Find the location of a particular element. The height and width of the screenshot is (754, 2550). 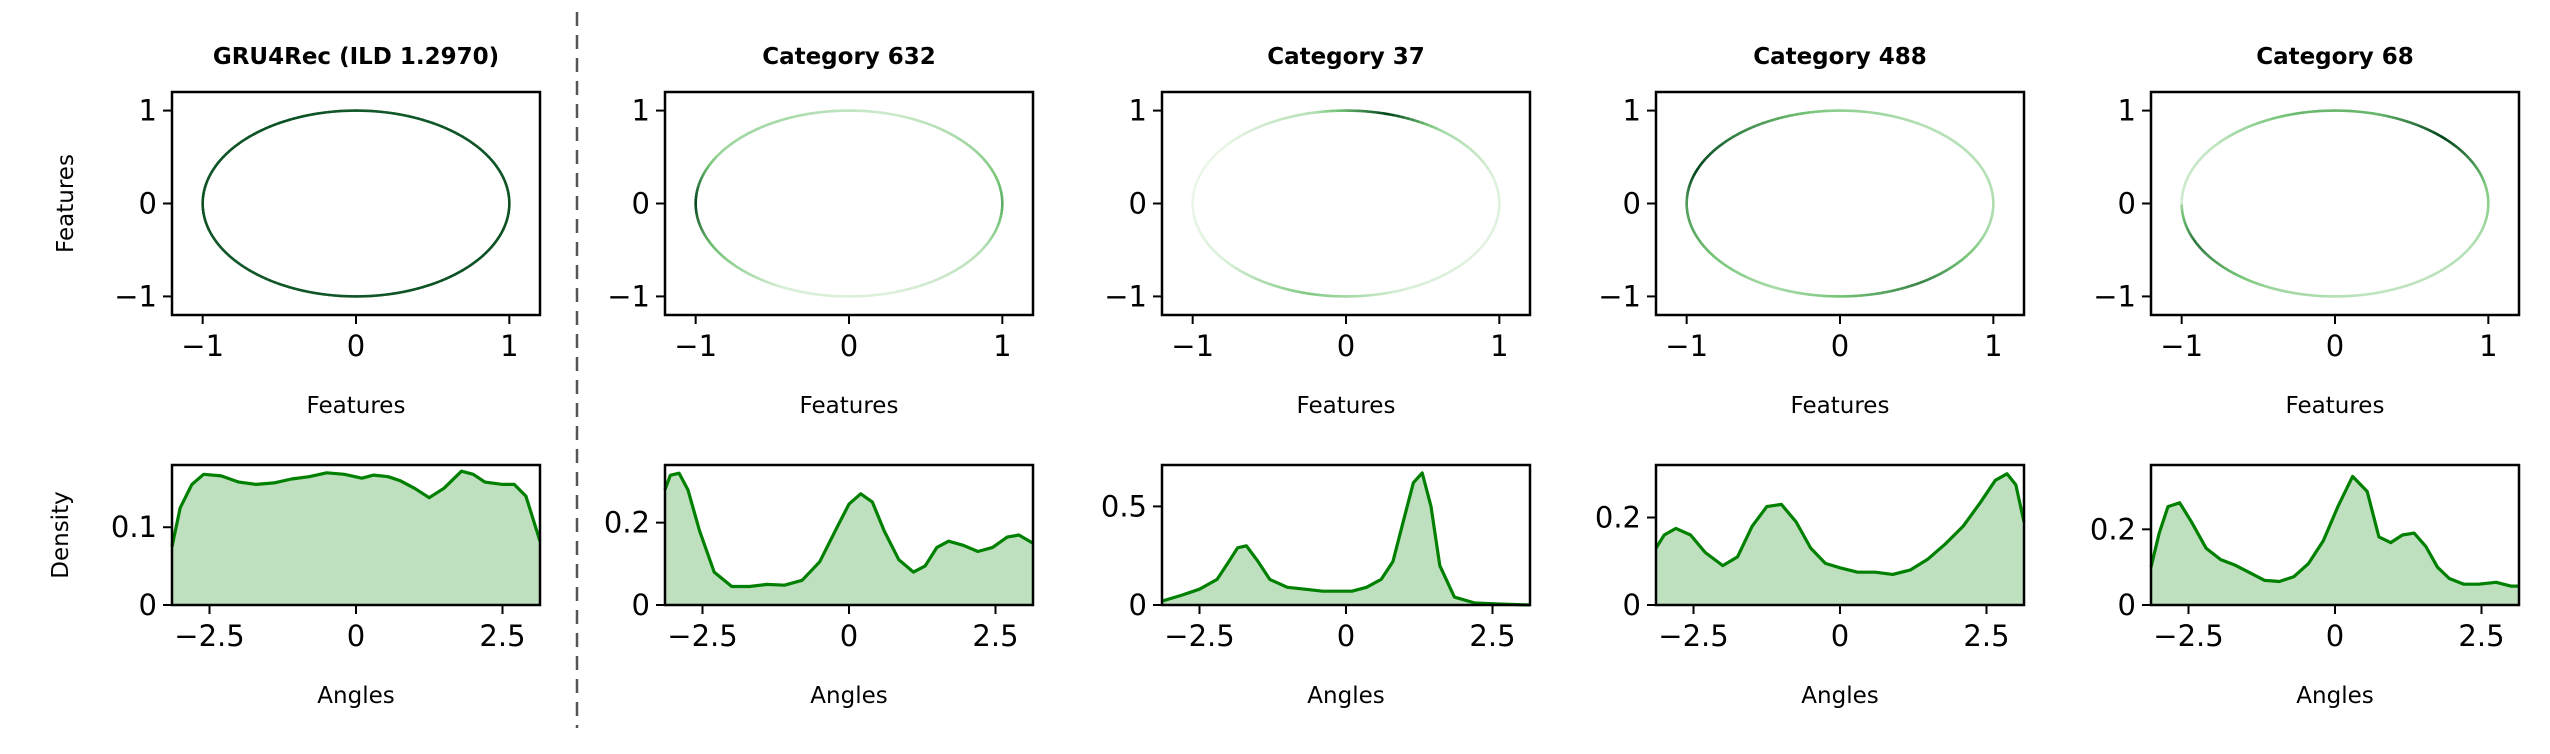

density-panel-2: −2.5 0 2.5 0 0.2 Angles is located at coordinates (818, 587).